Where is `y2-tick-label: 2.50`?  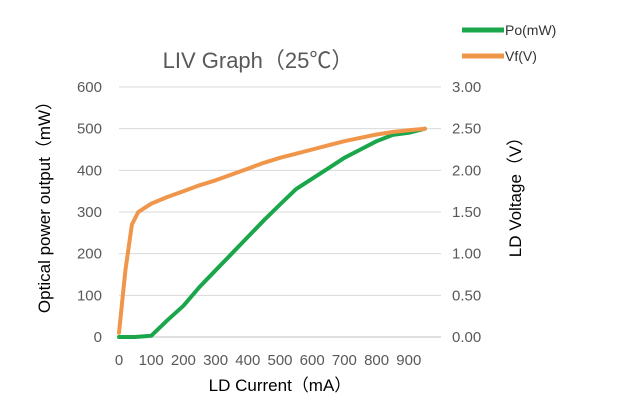
y2-tick-label: 2.50 is located at coordinates (466, 129).